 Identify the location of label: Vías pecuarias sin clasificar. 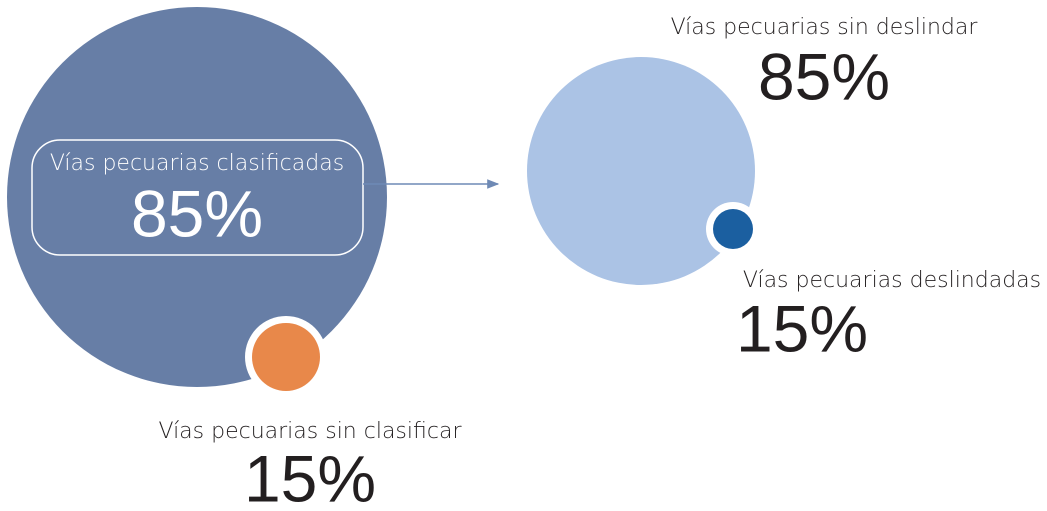
(311, 431).